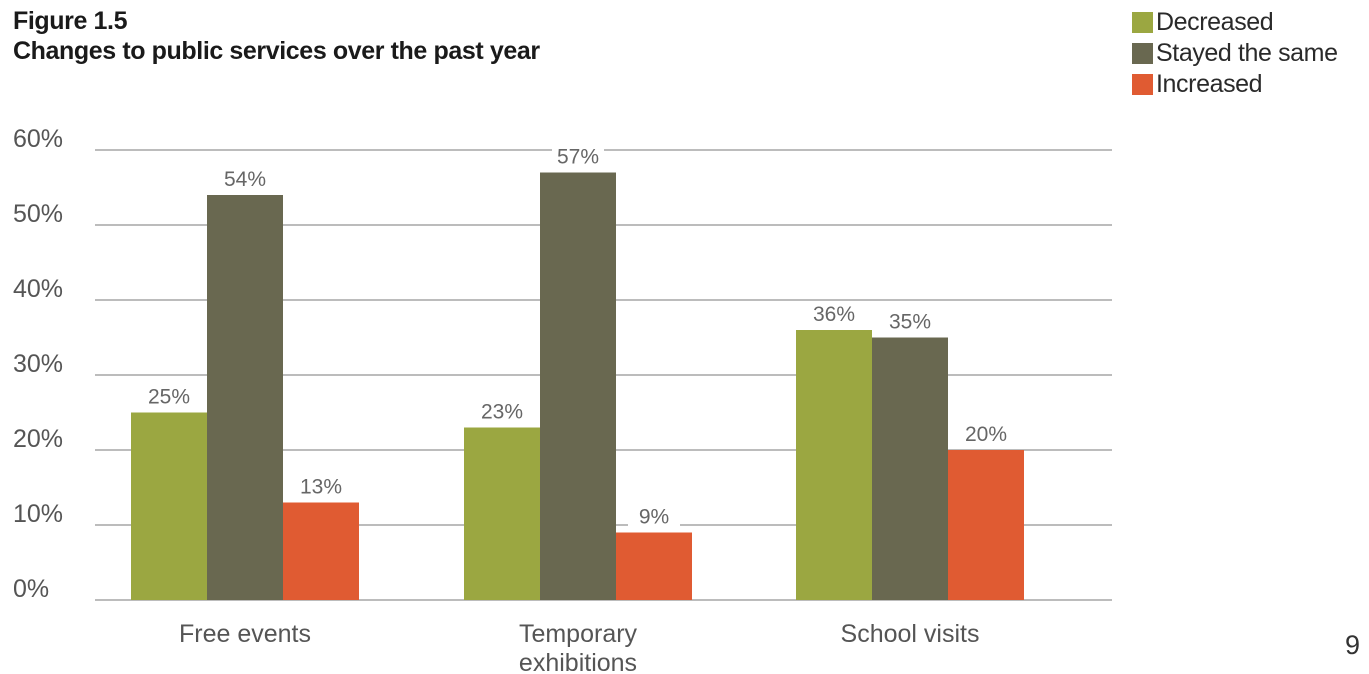 The height and width of the screenshot is (674, 1369). What do you see at coordinates (38, 214) in the screenshot?
I see `y-tick-label: 50%` at bounding box center [38, 214].